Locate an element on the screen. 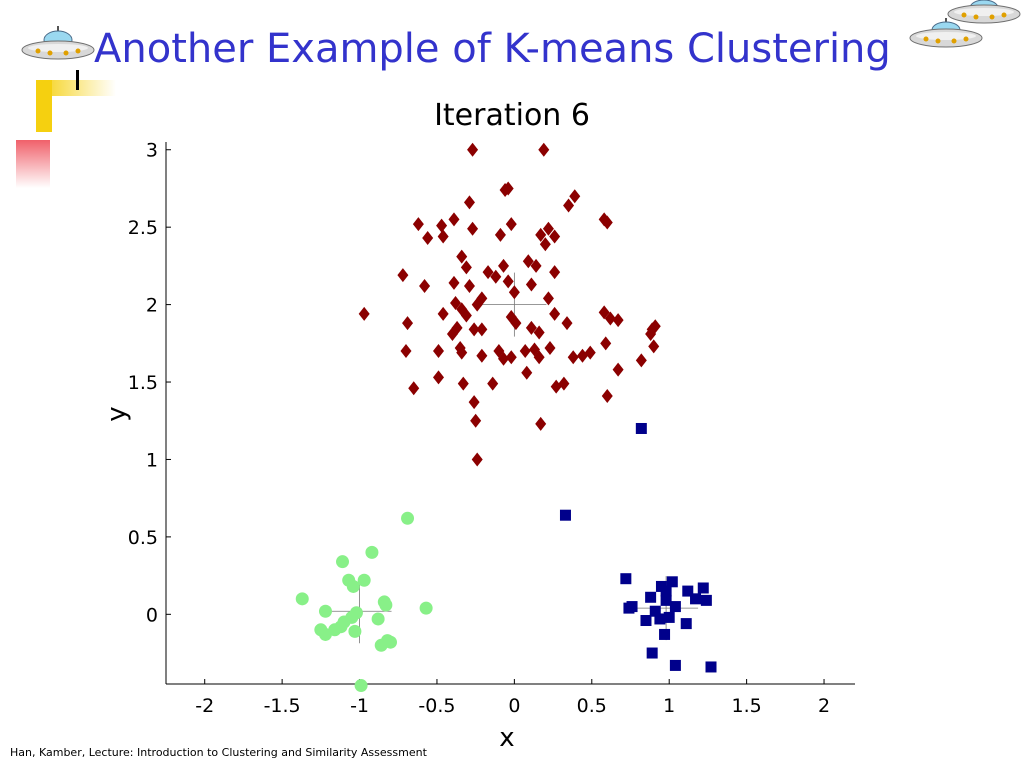 The width and height of the screenshot is (1024, 768). slide-title: Another Example of K-means Clustering is located at coordinates (492, 49).